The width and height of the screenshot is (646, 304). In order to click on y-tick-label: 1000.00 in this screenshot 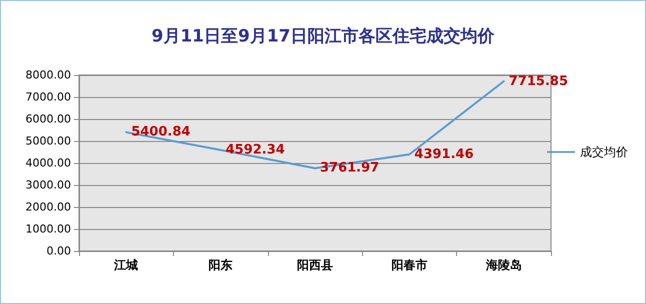, I will do `click(48, 229)`.